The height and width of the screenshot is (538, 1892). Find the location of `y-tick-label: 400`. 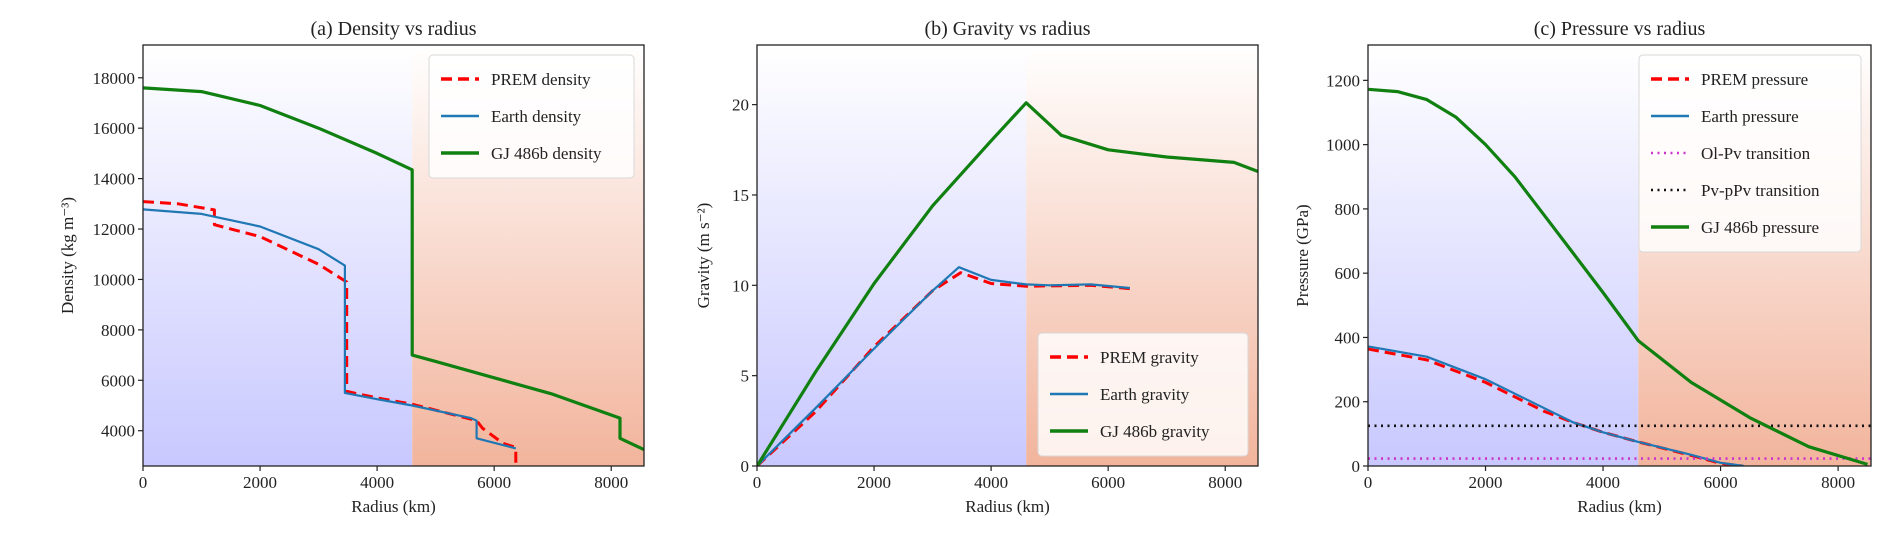

y-tick-label: 400 is located at coordinates (1348, 337).